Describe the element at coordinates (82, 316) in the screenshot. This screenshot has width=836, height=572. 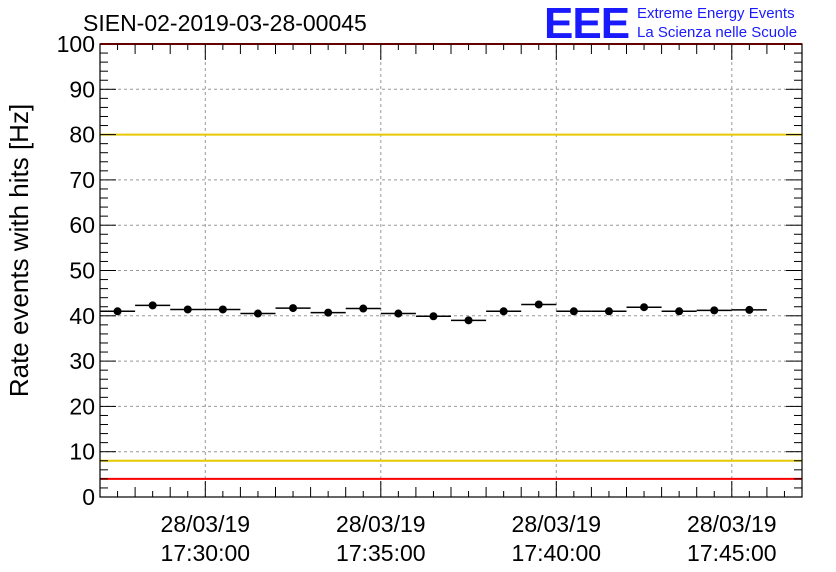
I see `y-tick-label: 40` at that location.